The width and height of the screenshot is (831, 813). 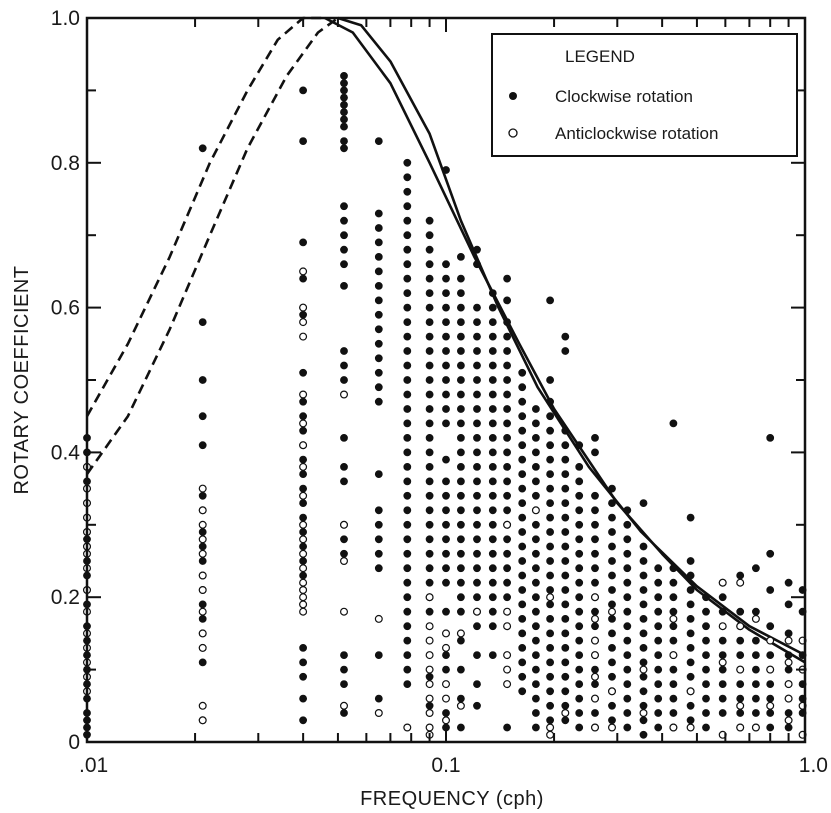 I want to click on y-tick-label: 0.2, so click(x=65, y=597).